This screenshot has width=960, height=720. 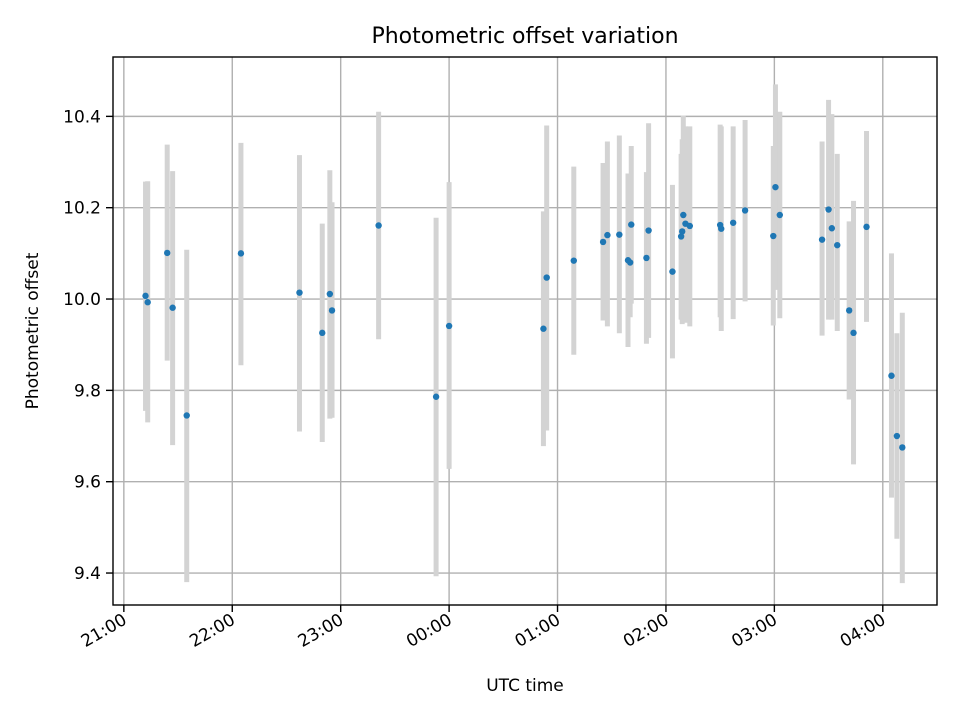 I want to click on y-tick-label: 9.6, so click(x=87, y=483).